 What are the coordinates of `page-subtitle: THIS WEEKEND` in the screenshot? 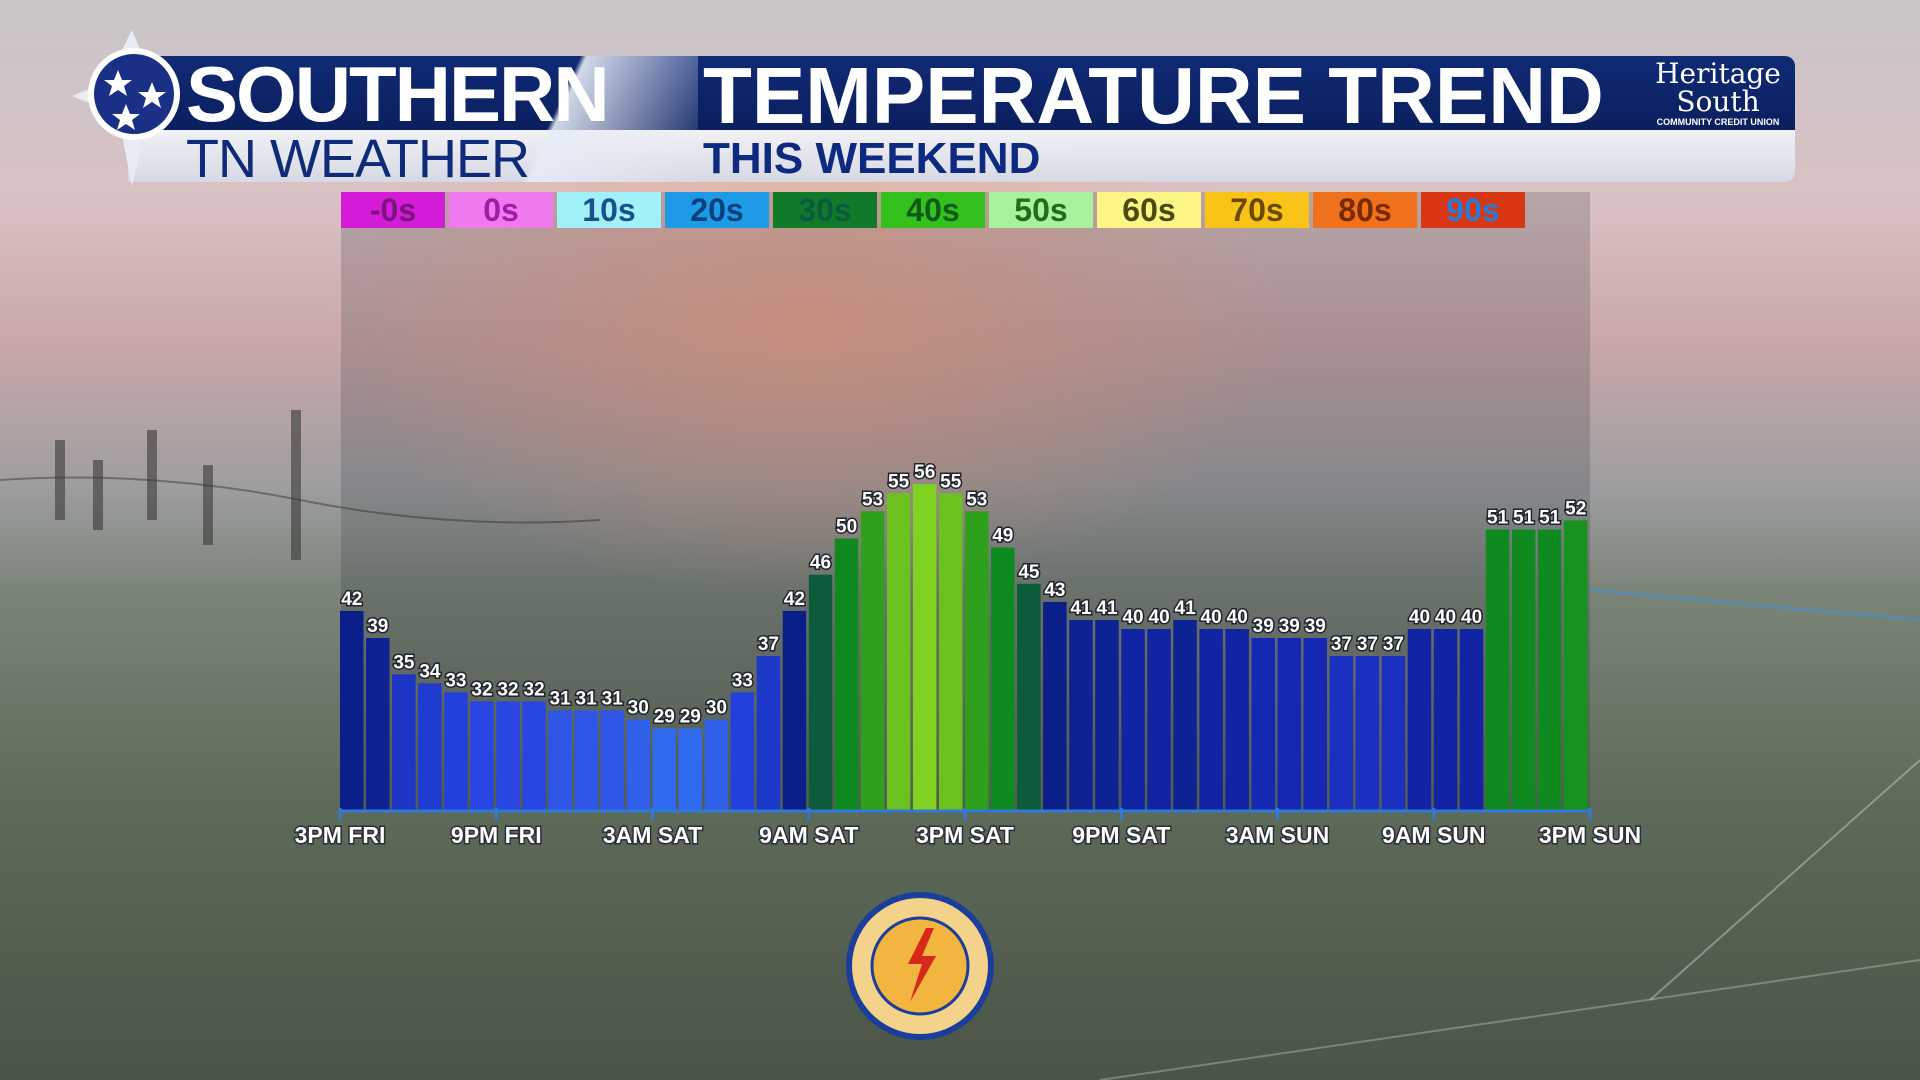 It's located at (872, 158).